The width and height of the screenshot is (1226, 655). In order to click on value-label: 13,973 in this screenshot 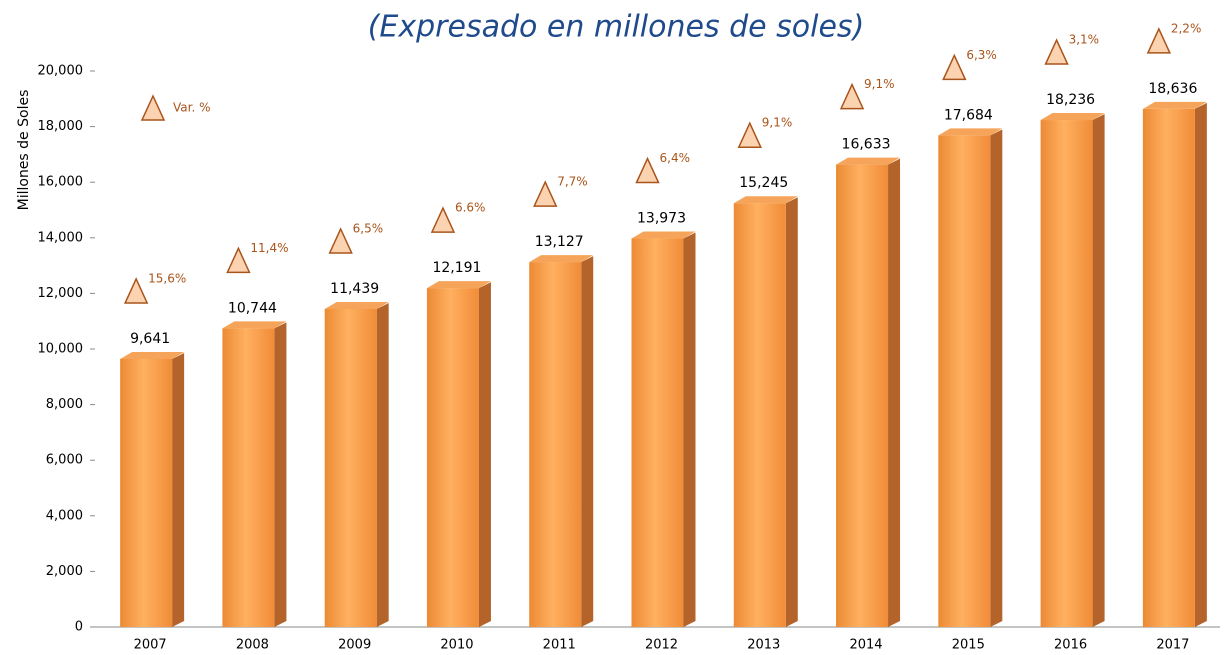, I will do `click(661, 219)`.